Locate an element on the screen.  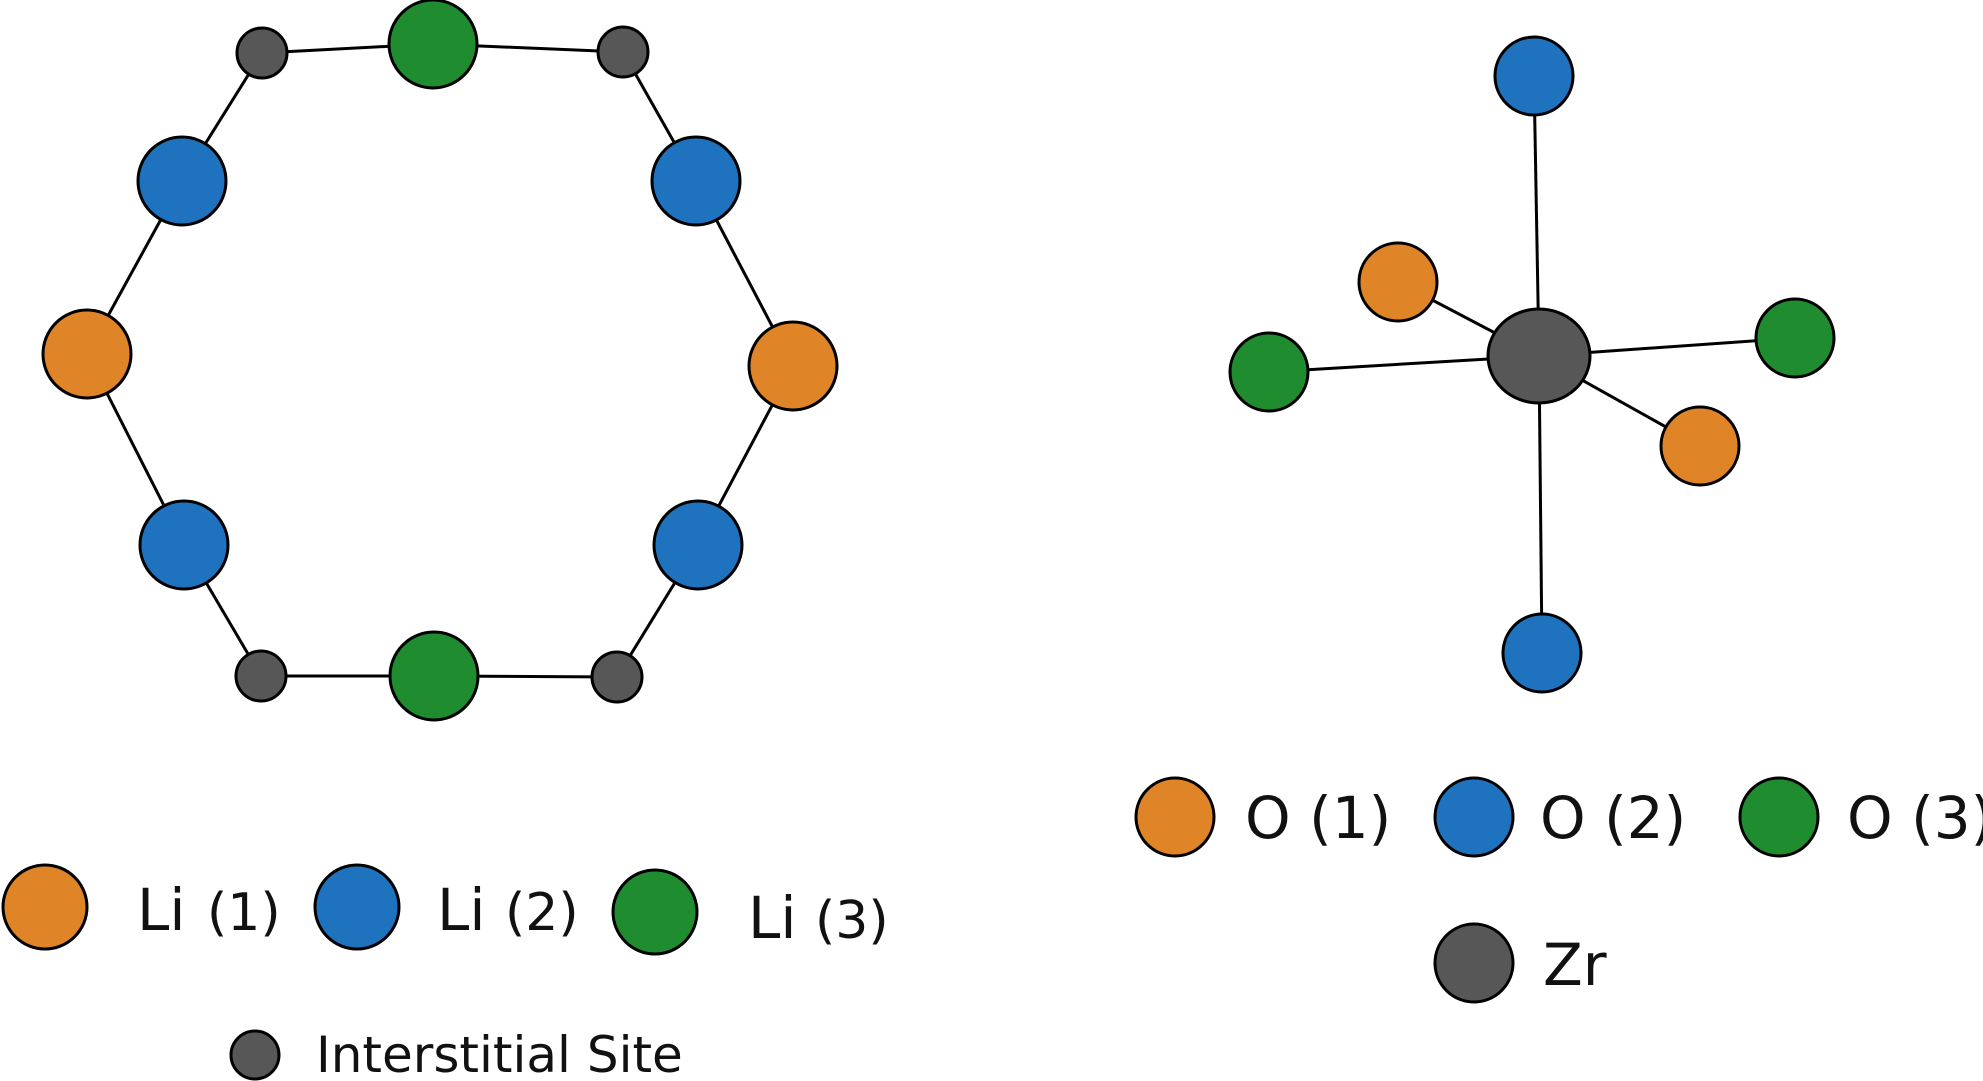
legend-o1: O (1) is located at coordinates (1262, 817).